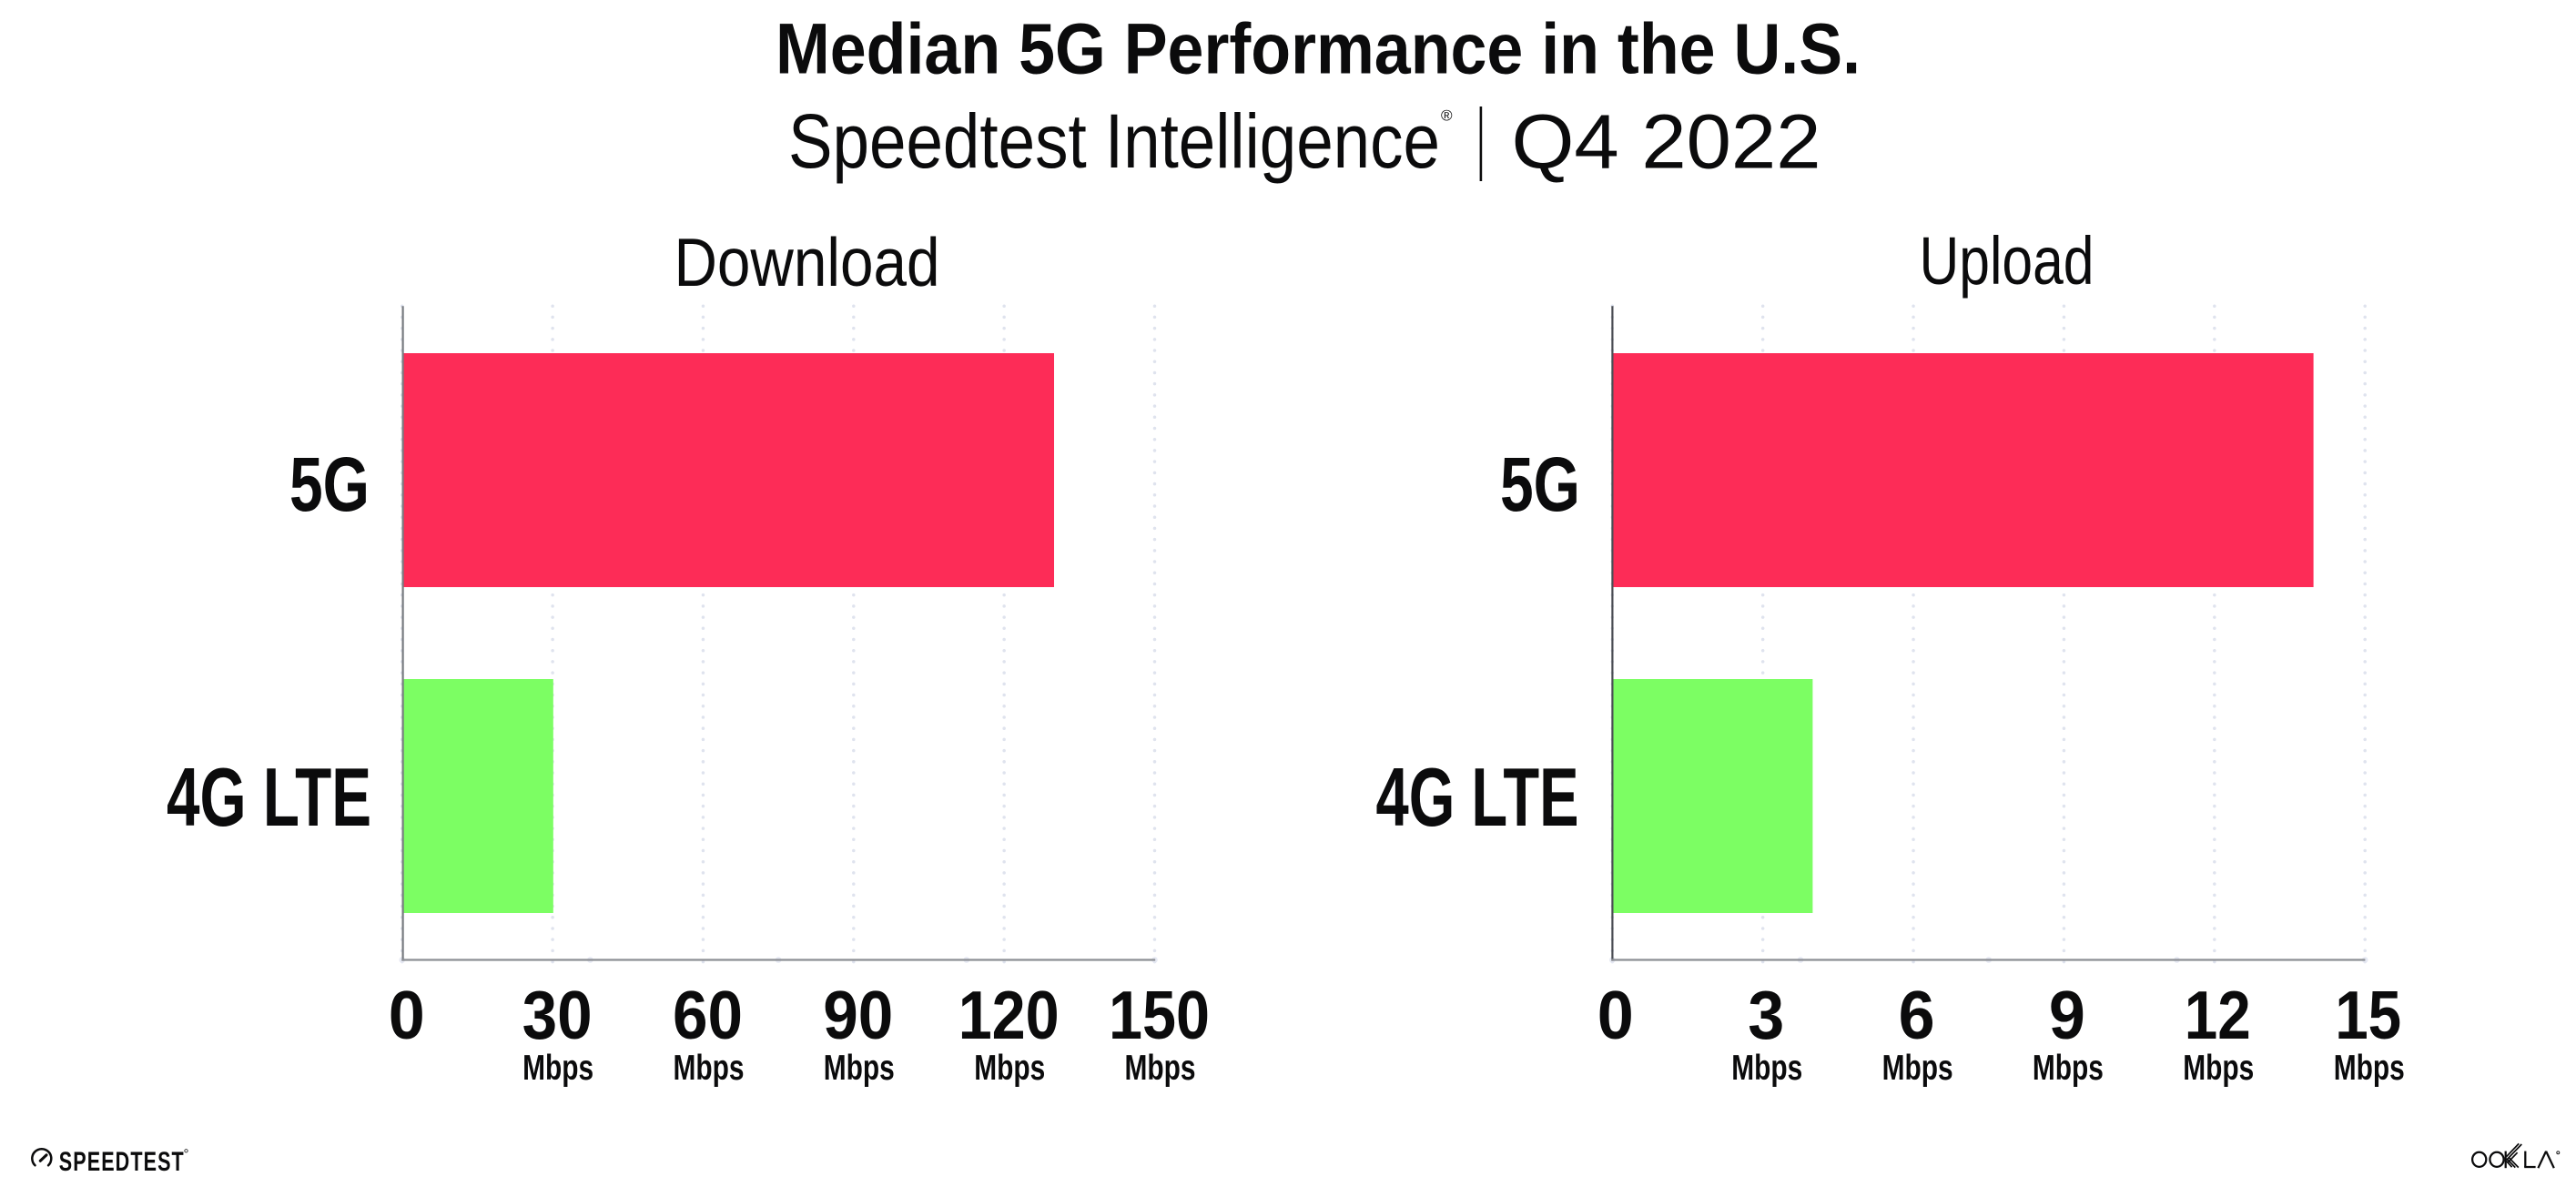 This screenshot has height=1197, width=2576. What do you see at coordinates (122, 1162) in the screenshot?
I see `svg-text: SPEEDTEST` at bounding box center [122, 1162].